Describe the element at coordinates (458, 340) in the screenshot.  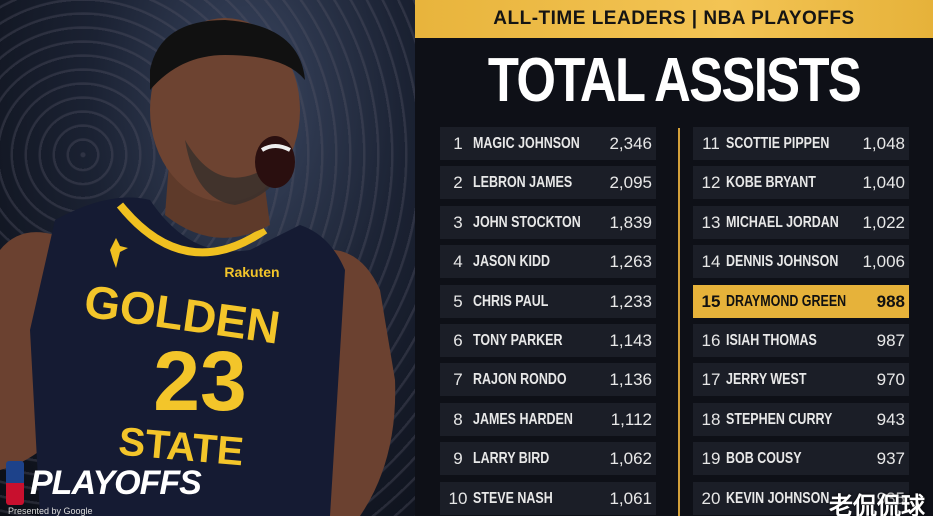
I see `leader-rank: 6` at that location.